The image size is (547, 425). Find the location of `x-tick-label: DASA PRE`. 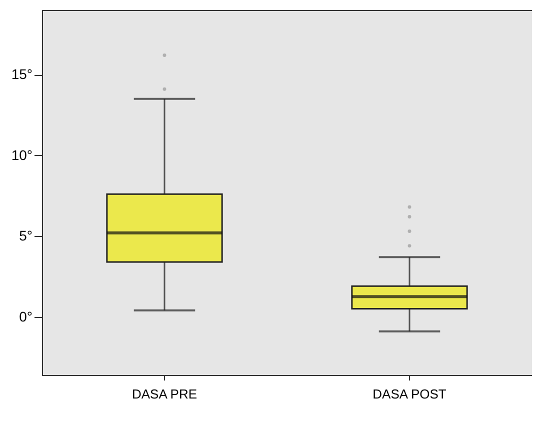

x-tick-label: DASA PRE is located at coordinates (165, 394).